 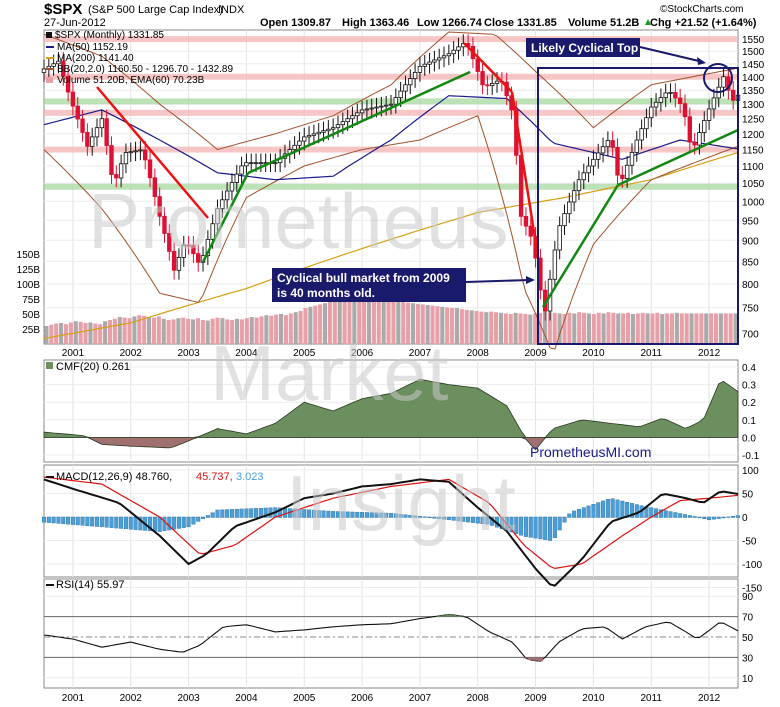 I want to click on downtrend-line-2007a, so click(x=488, y=67).